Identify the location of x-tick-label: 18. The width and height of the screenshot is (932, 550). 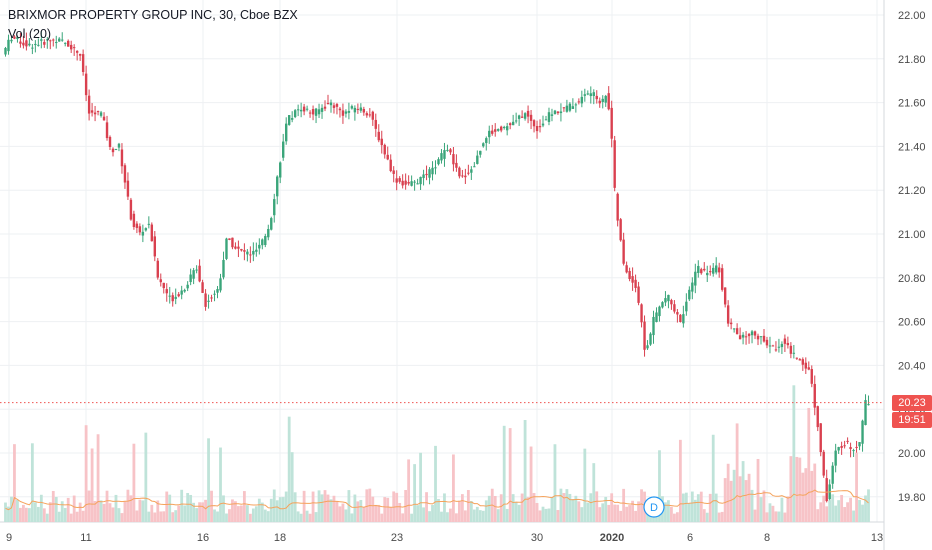
(280, 538).